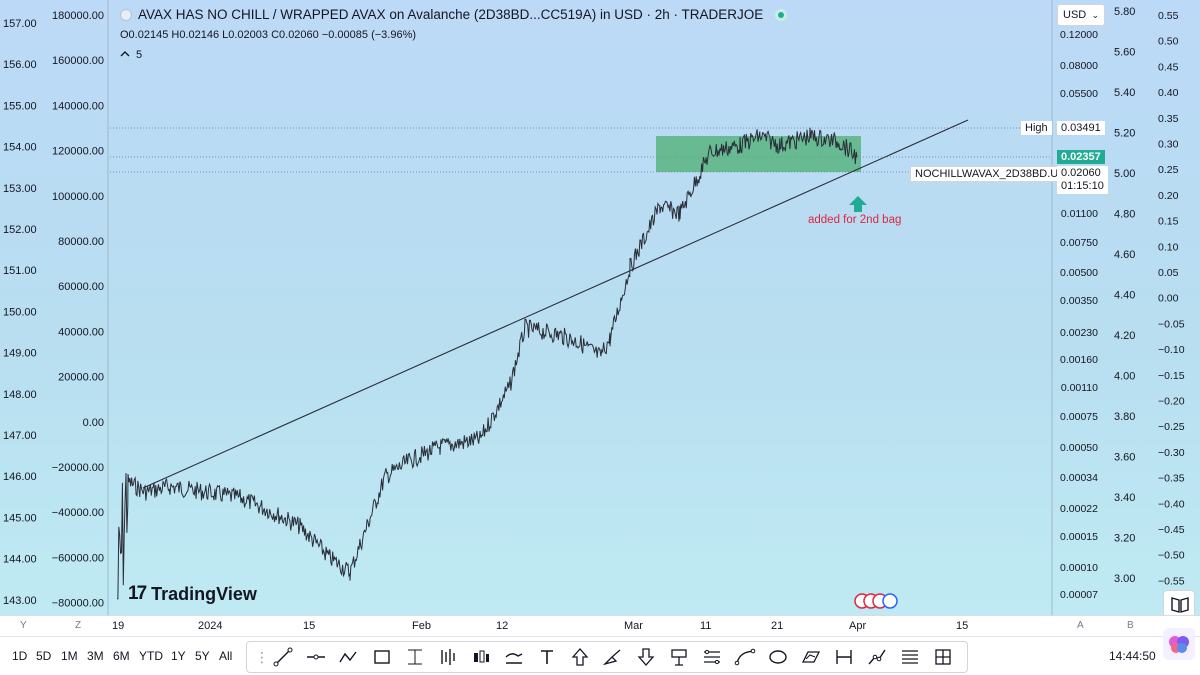 The width and height of the screenshot is (1200, 675). I want to click on range-1y-button: 1Y, so click(178, 656).